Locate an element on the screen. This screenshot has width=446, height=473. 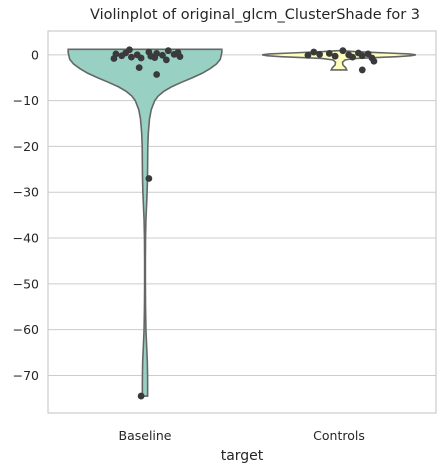
y-tick-label: −40 is located at coordinates (26, 238).